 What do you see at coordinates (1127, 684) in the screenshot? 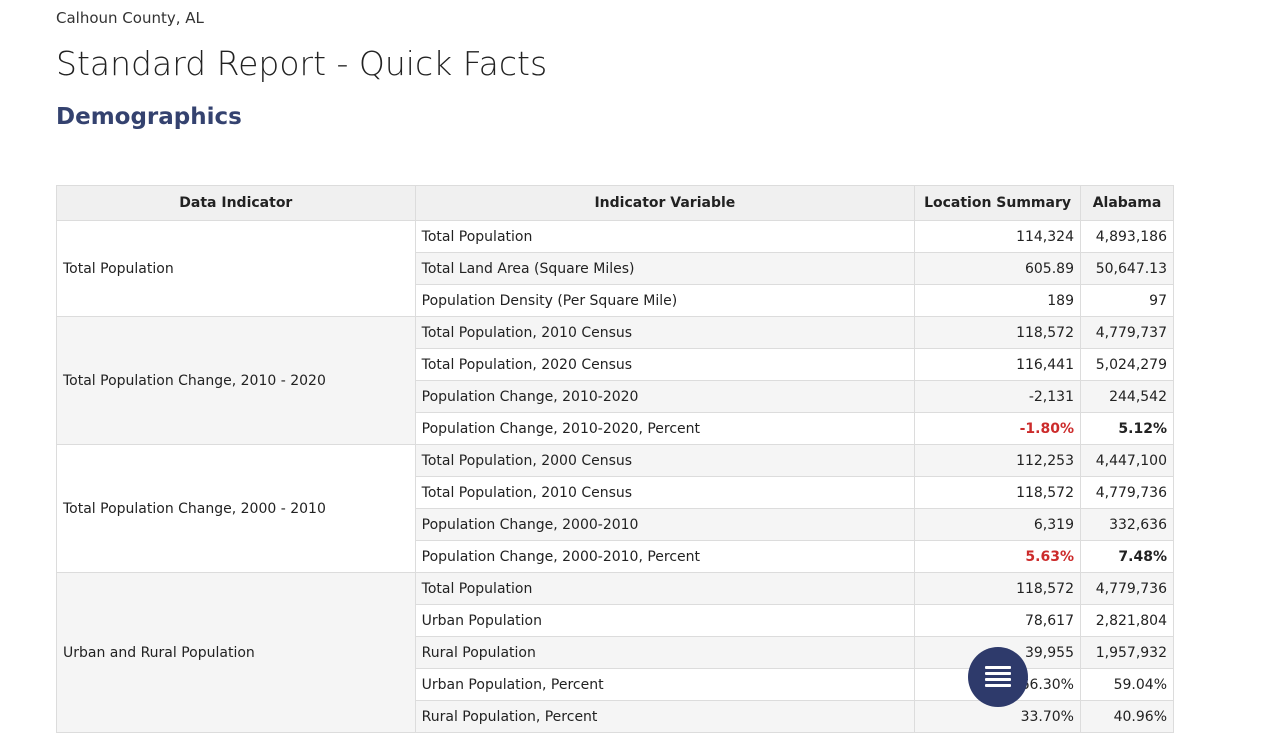
I see `state-value: 59.04%` at bounding box center [1127, 684].